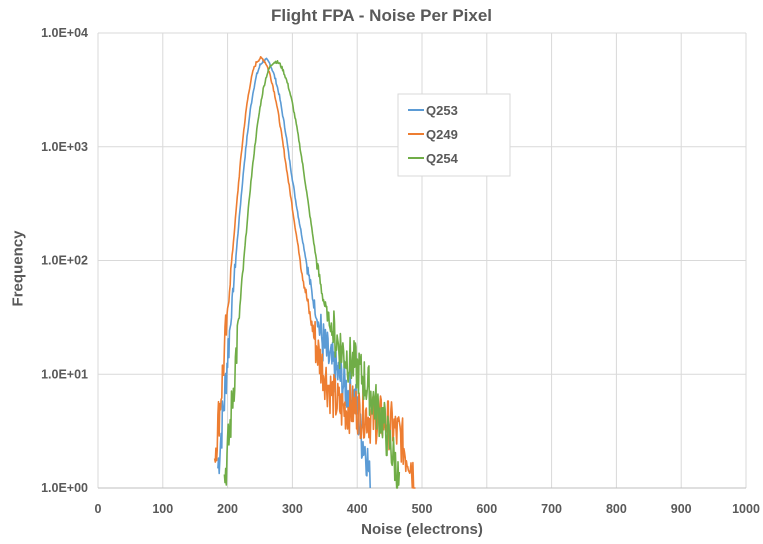  What do you see at coordinates (227, 509) in the screenshot?
I see `x-tick-label: 200` at bounding box center [227, 509].